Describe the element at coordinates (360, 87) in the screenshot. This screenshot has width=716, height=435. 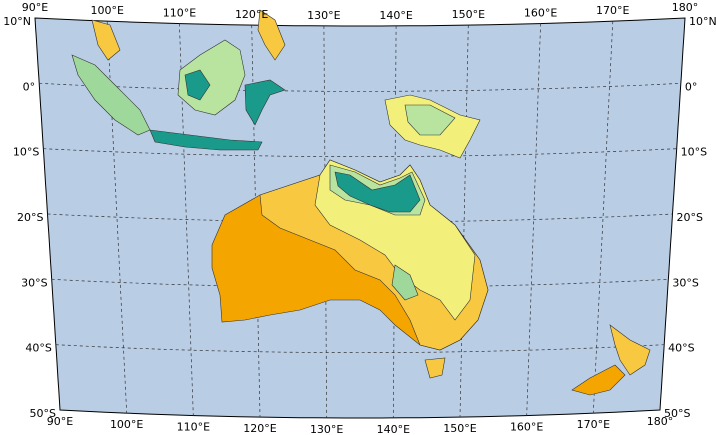
I see `parallel` at that location.